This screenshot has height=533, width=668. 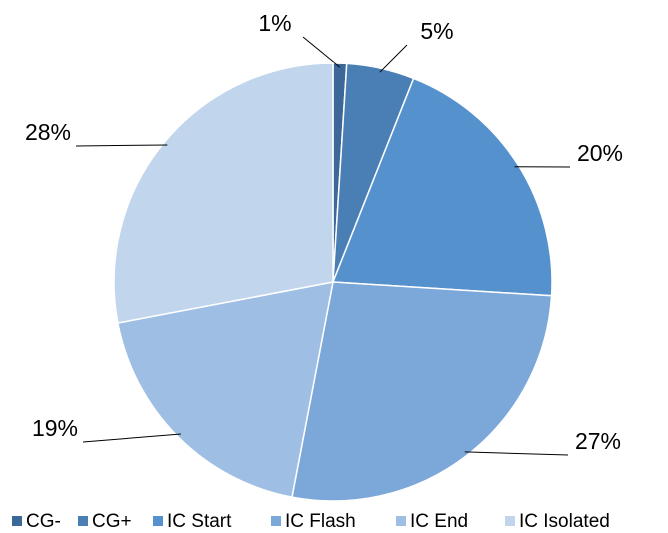 What do you see at coordinates (112, 521) in the screenshot?
I see `legend-label: CG+` at bounding box center [112, 521].